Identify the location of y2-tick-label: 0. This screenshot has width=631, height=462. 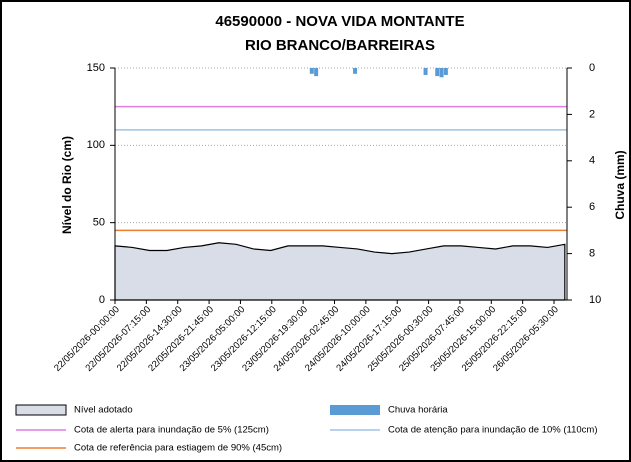
(592, 68).